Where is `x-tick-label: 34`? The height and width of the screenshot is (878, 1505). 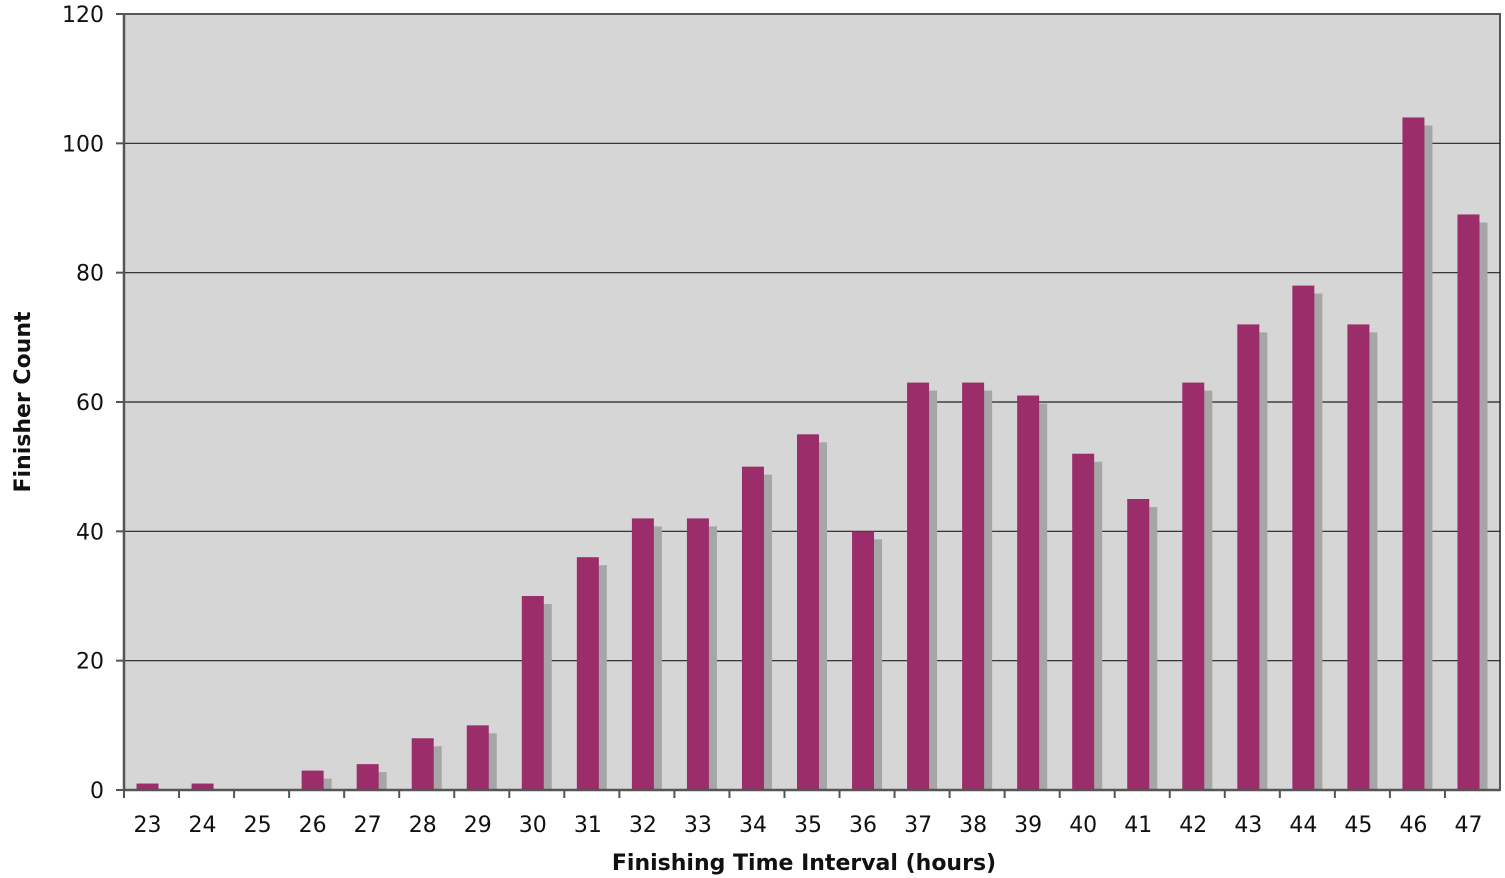 x-tick-label: 34 is located at coordinates (753, 825).